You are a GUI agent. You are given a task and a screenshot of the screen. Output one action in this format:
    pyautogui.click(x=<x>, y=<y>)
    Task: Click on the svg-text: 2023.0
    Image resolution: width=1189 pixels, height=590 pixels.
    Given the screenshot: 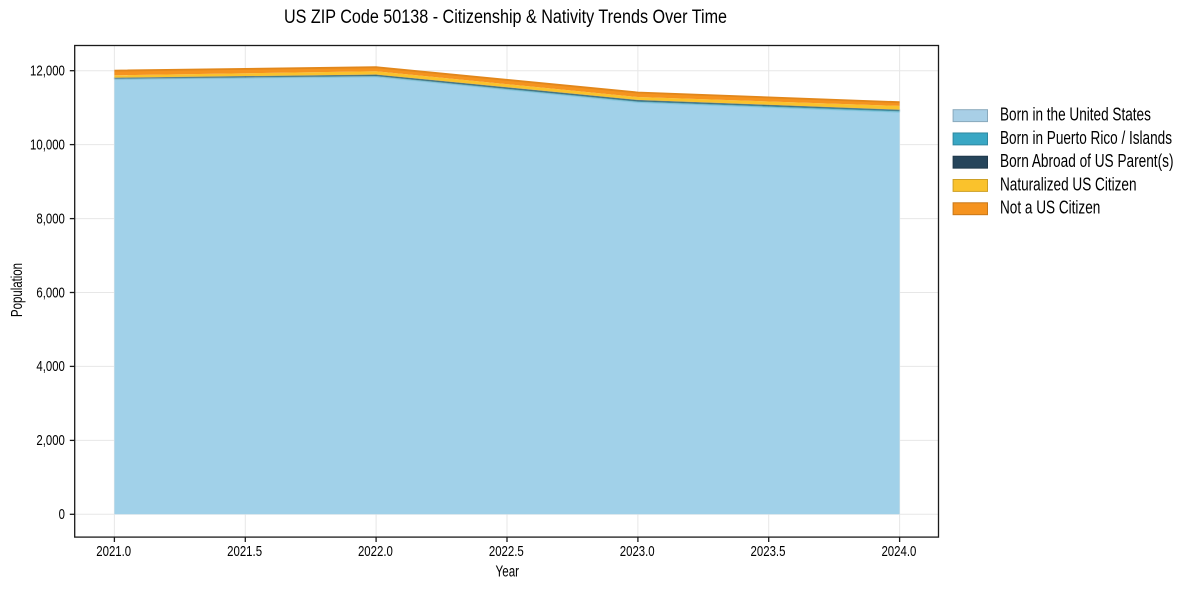 What is the action you would take?
    pyautogui.click(x=637, y=552)
    